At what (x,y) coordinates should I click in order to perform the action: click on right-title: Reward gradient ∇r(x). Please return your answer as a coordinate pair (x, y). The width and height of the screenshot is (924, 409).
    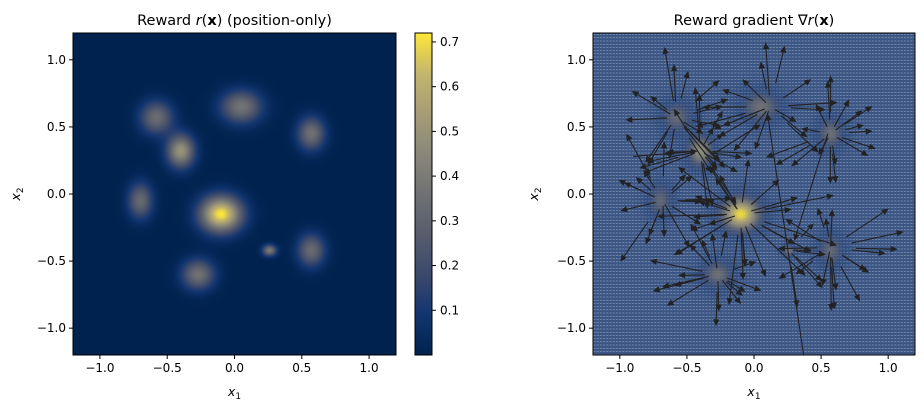
    Looking at the image, I should click on (754, 21).